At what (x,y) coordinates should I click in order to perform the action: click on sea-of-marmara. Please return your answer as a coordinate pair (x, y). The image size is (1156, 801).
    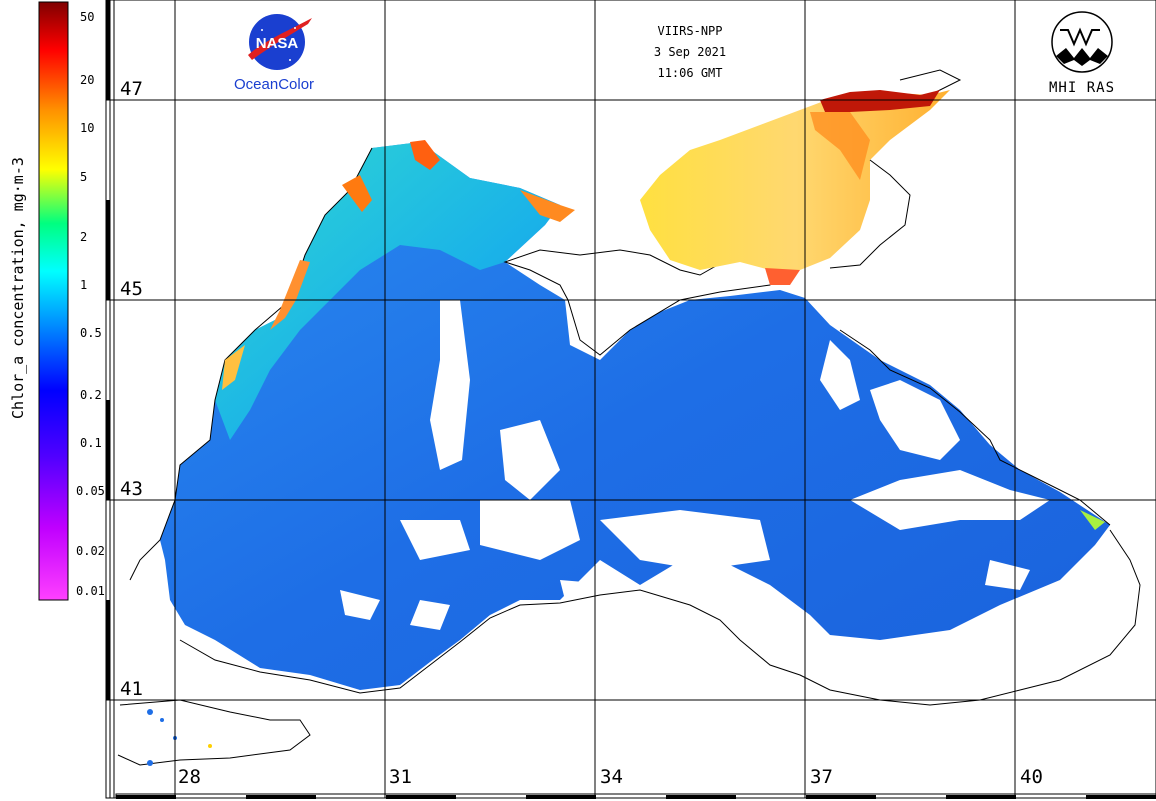
    Looking at the image, I should click on (214, 732).